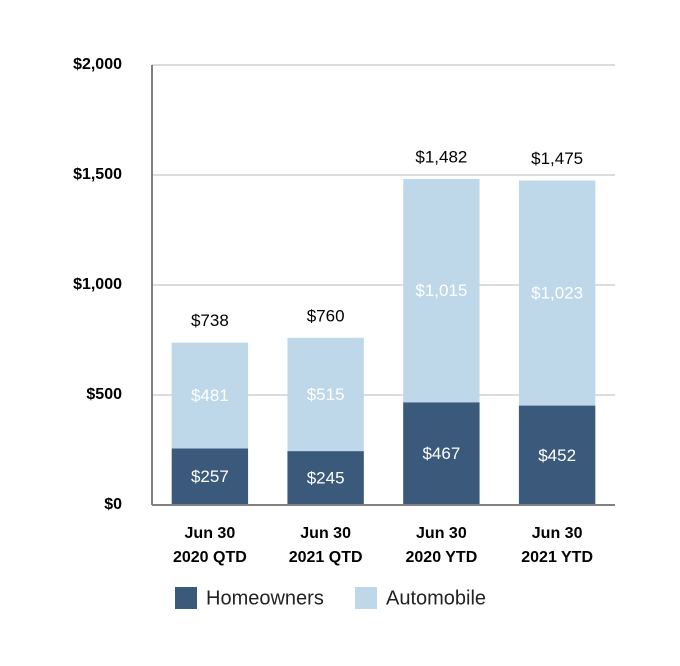  What do you see at coordinates (97, 64) in the screenshot?
I see `y-tick-label: $2,000` at bounding box center [97, 64].